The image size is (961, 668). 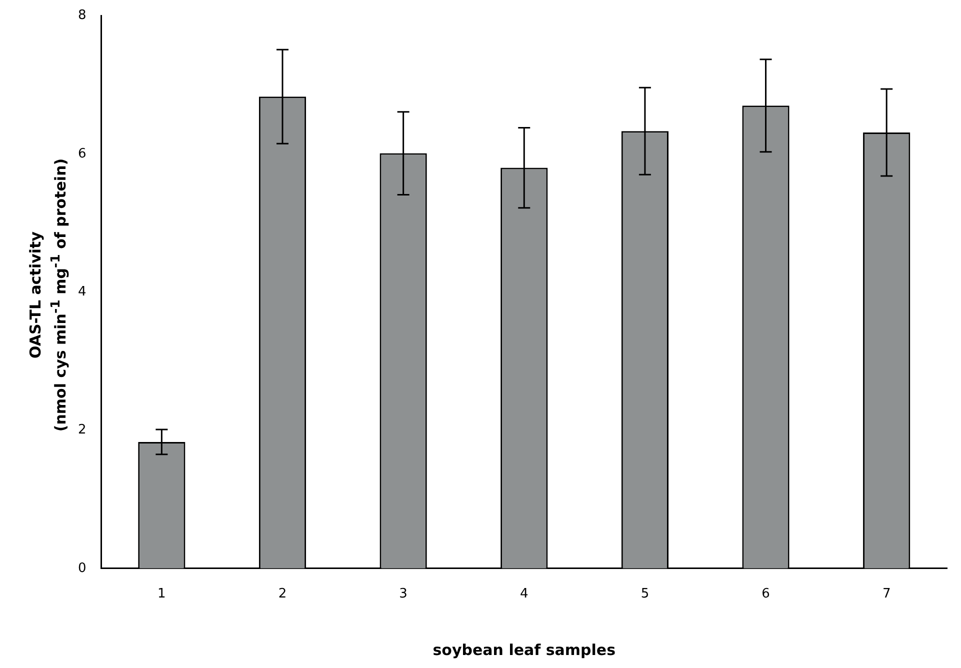 I want to click on y-tick-label: 2, so click(x=82, y=430).